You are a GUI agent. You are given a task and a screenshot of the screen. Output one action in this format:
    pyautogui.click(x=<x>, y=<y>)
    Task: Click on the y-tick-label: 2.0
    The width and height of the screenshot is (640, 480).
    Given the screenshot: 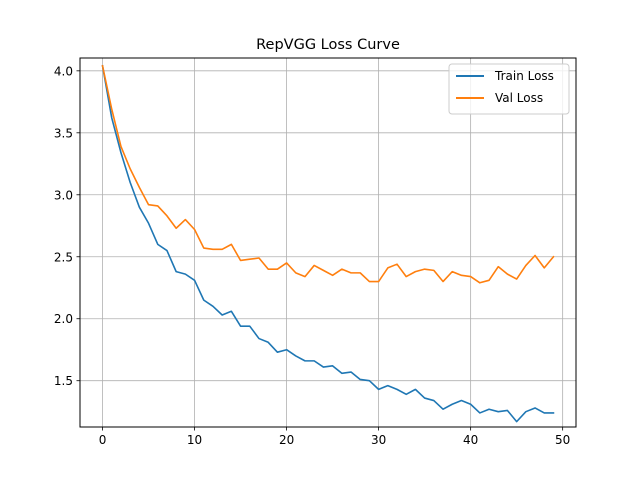 What is the action you would take?
    pyautogui.click(x=63, y=319)
    